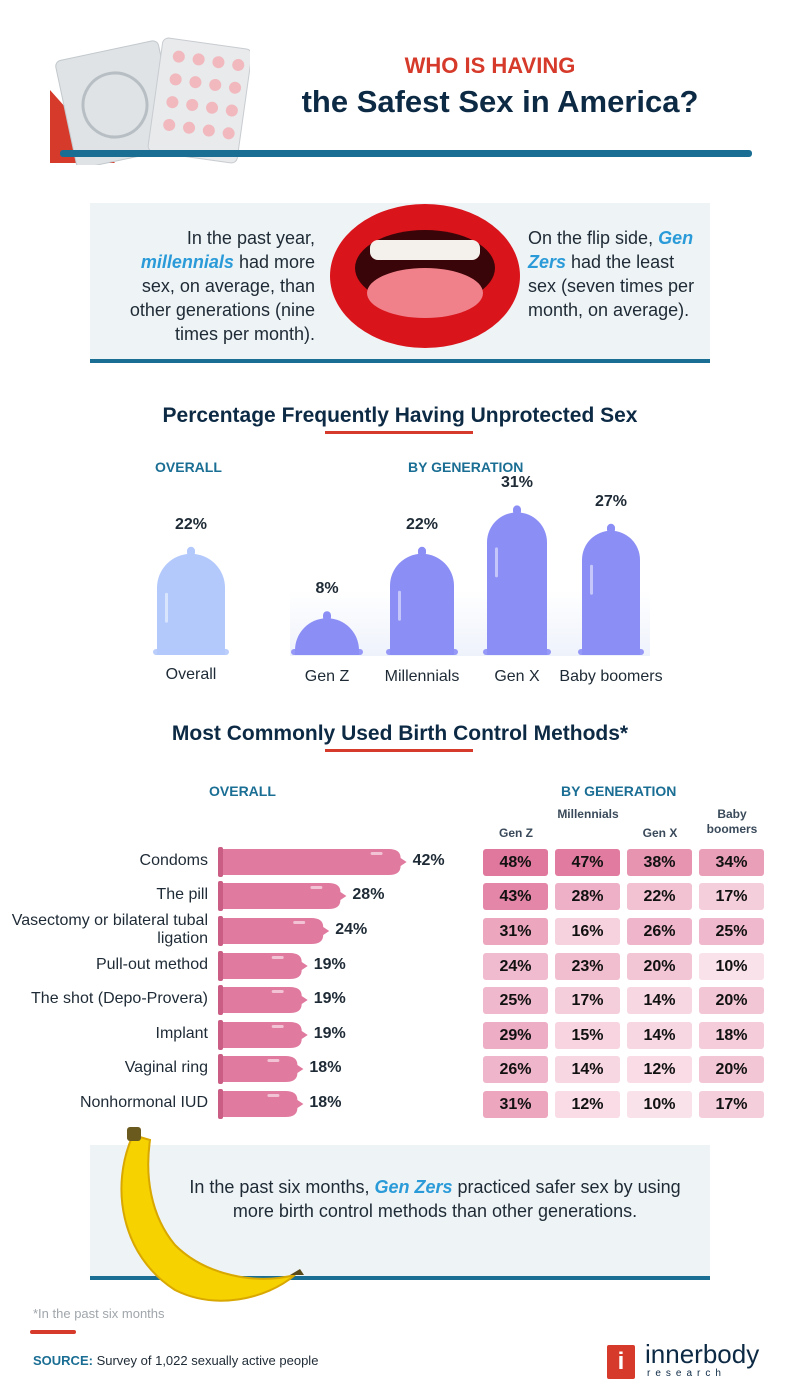  What do you see at coordinates (587, 1035) in the screenshot?
I see `heatmap-cell: 15%` at bounding box center [587, 1035].